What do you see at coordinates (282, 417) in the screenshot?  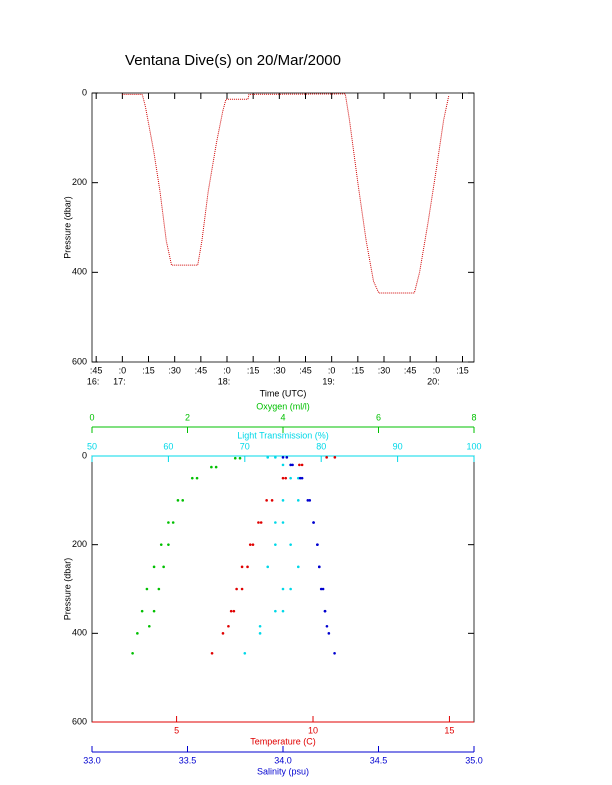 I see `x-tick-label: 4` at bounding box center [282, 417].